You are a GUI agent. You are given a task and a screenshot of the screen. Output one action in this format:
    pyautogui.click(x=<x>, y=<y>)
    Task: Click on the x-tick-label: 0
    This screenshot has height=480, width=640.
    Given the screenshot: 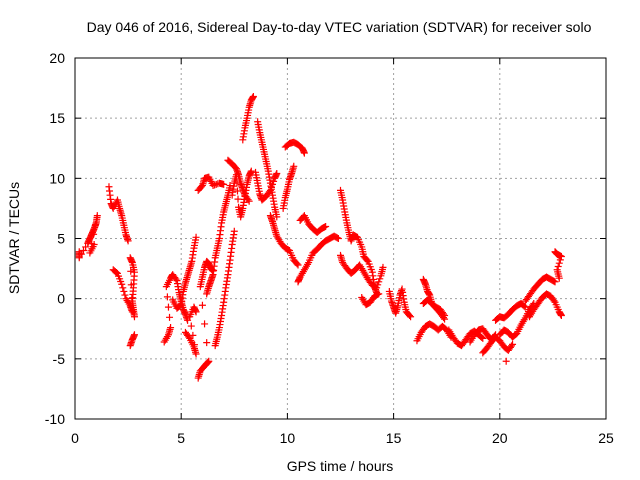 What is the action you would take?
    pyautogui.click(x=75, y=438)
    